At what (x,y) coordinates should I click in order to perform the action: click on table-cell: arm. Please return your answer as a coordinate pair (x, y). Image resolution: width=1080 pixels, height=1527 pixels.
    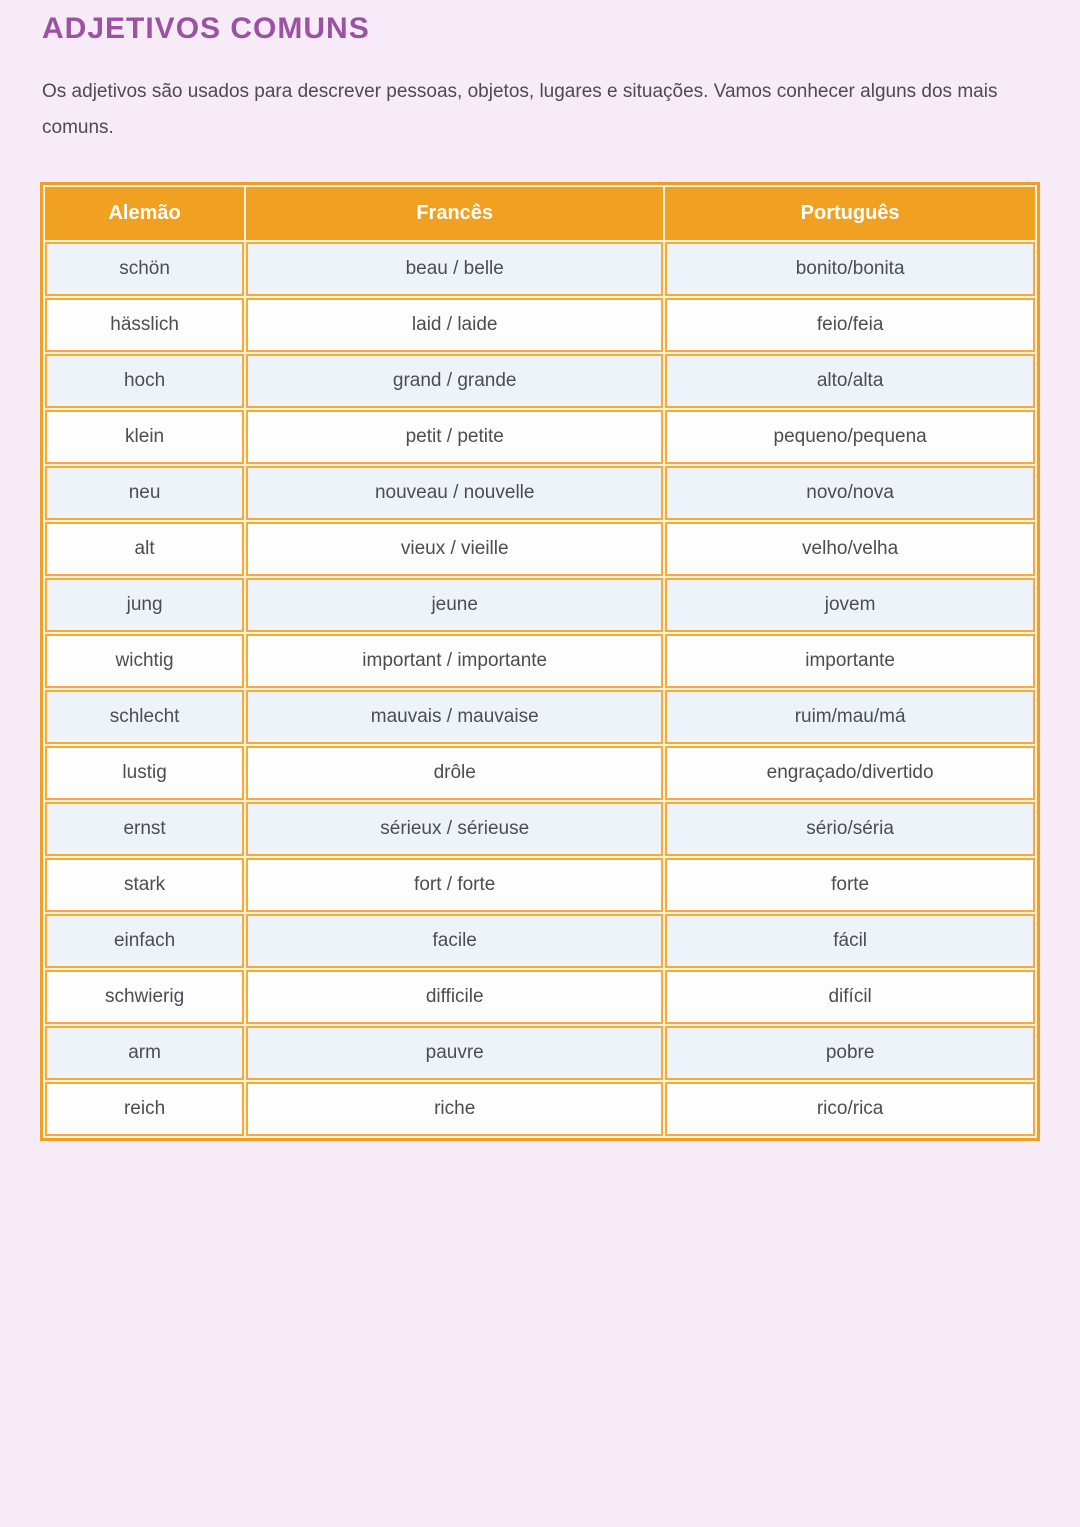
    Looking at the image, I should click on (145, 1053).